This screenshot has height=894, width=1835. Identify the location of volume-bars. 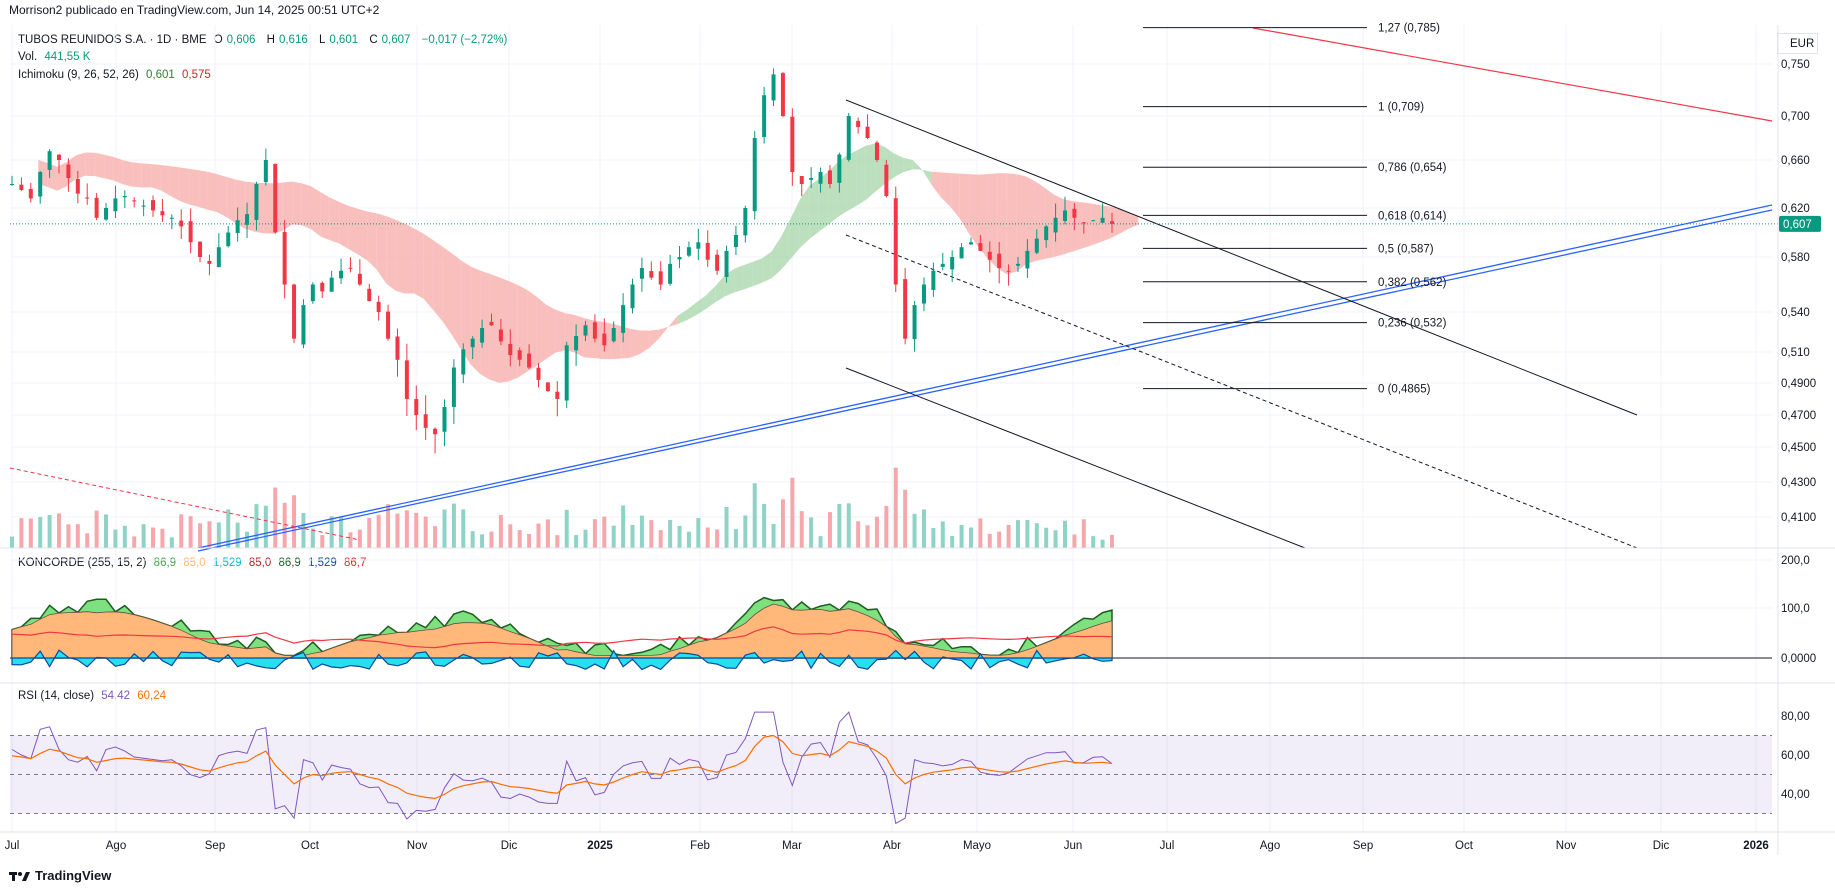
(562, 507).